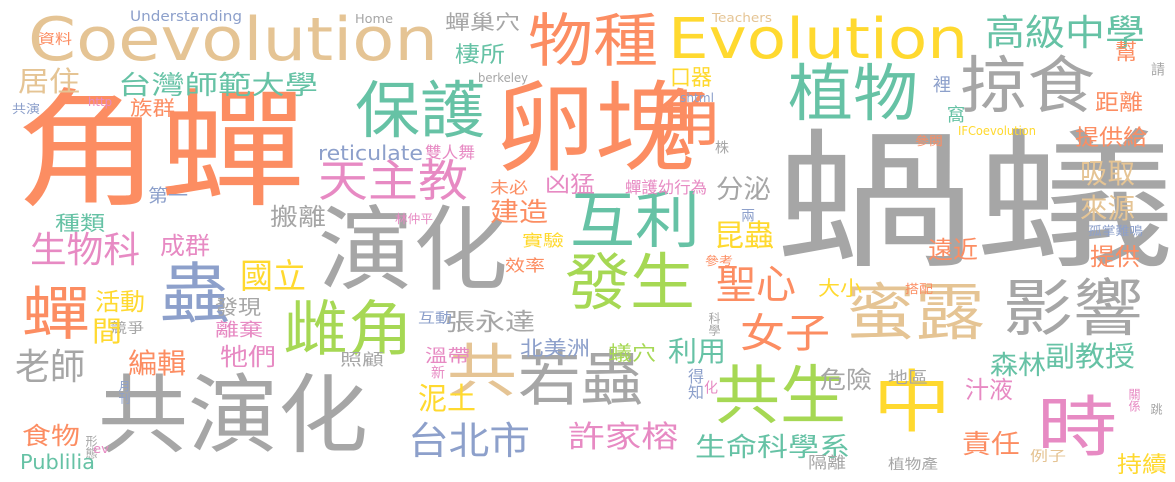  Describe the element at coordinates (447, 356) in the screenshot. I see `word-74: 溫帶` at that location.